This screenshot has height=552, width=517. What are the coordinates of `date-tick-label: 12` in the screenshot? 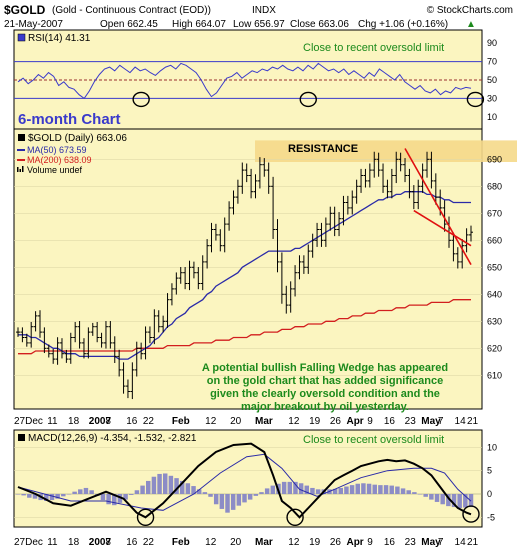 It's located at (211, 542).